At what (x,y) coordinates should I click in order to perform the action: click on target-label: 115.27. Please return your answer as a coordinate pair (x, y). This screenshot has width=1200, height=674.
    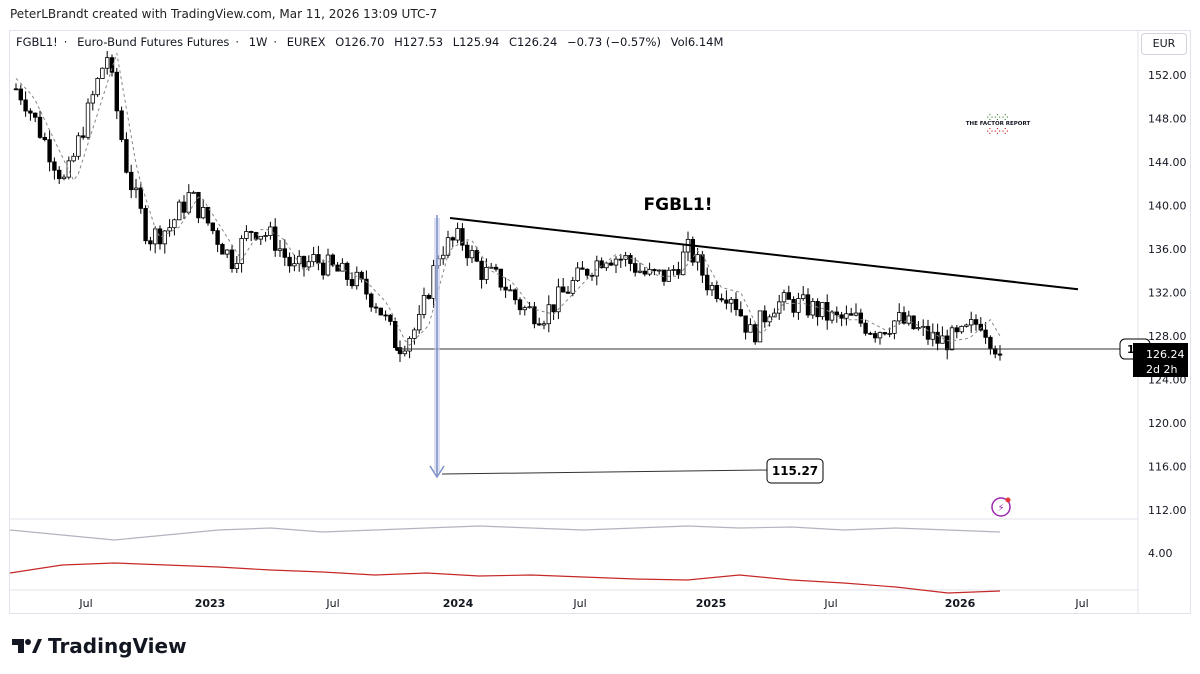
    Looking at the image, I should click on (795, 471).